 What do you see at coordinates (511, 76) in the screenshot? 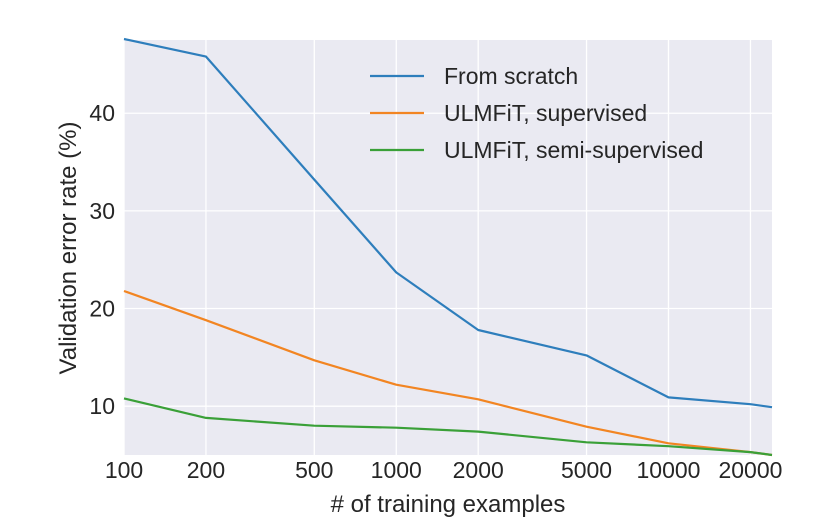
I see `legend-label: From scratch` at bounding box center [511, 76].